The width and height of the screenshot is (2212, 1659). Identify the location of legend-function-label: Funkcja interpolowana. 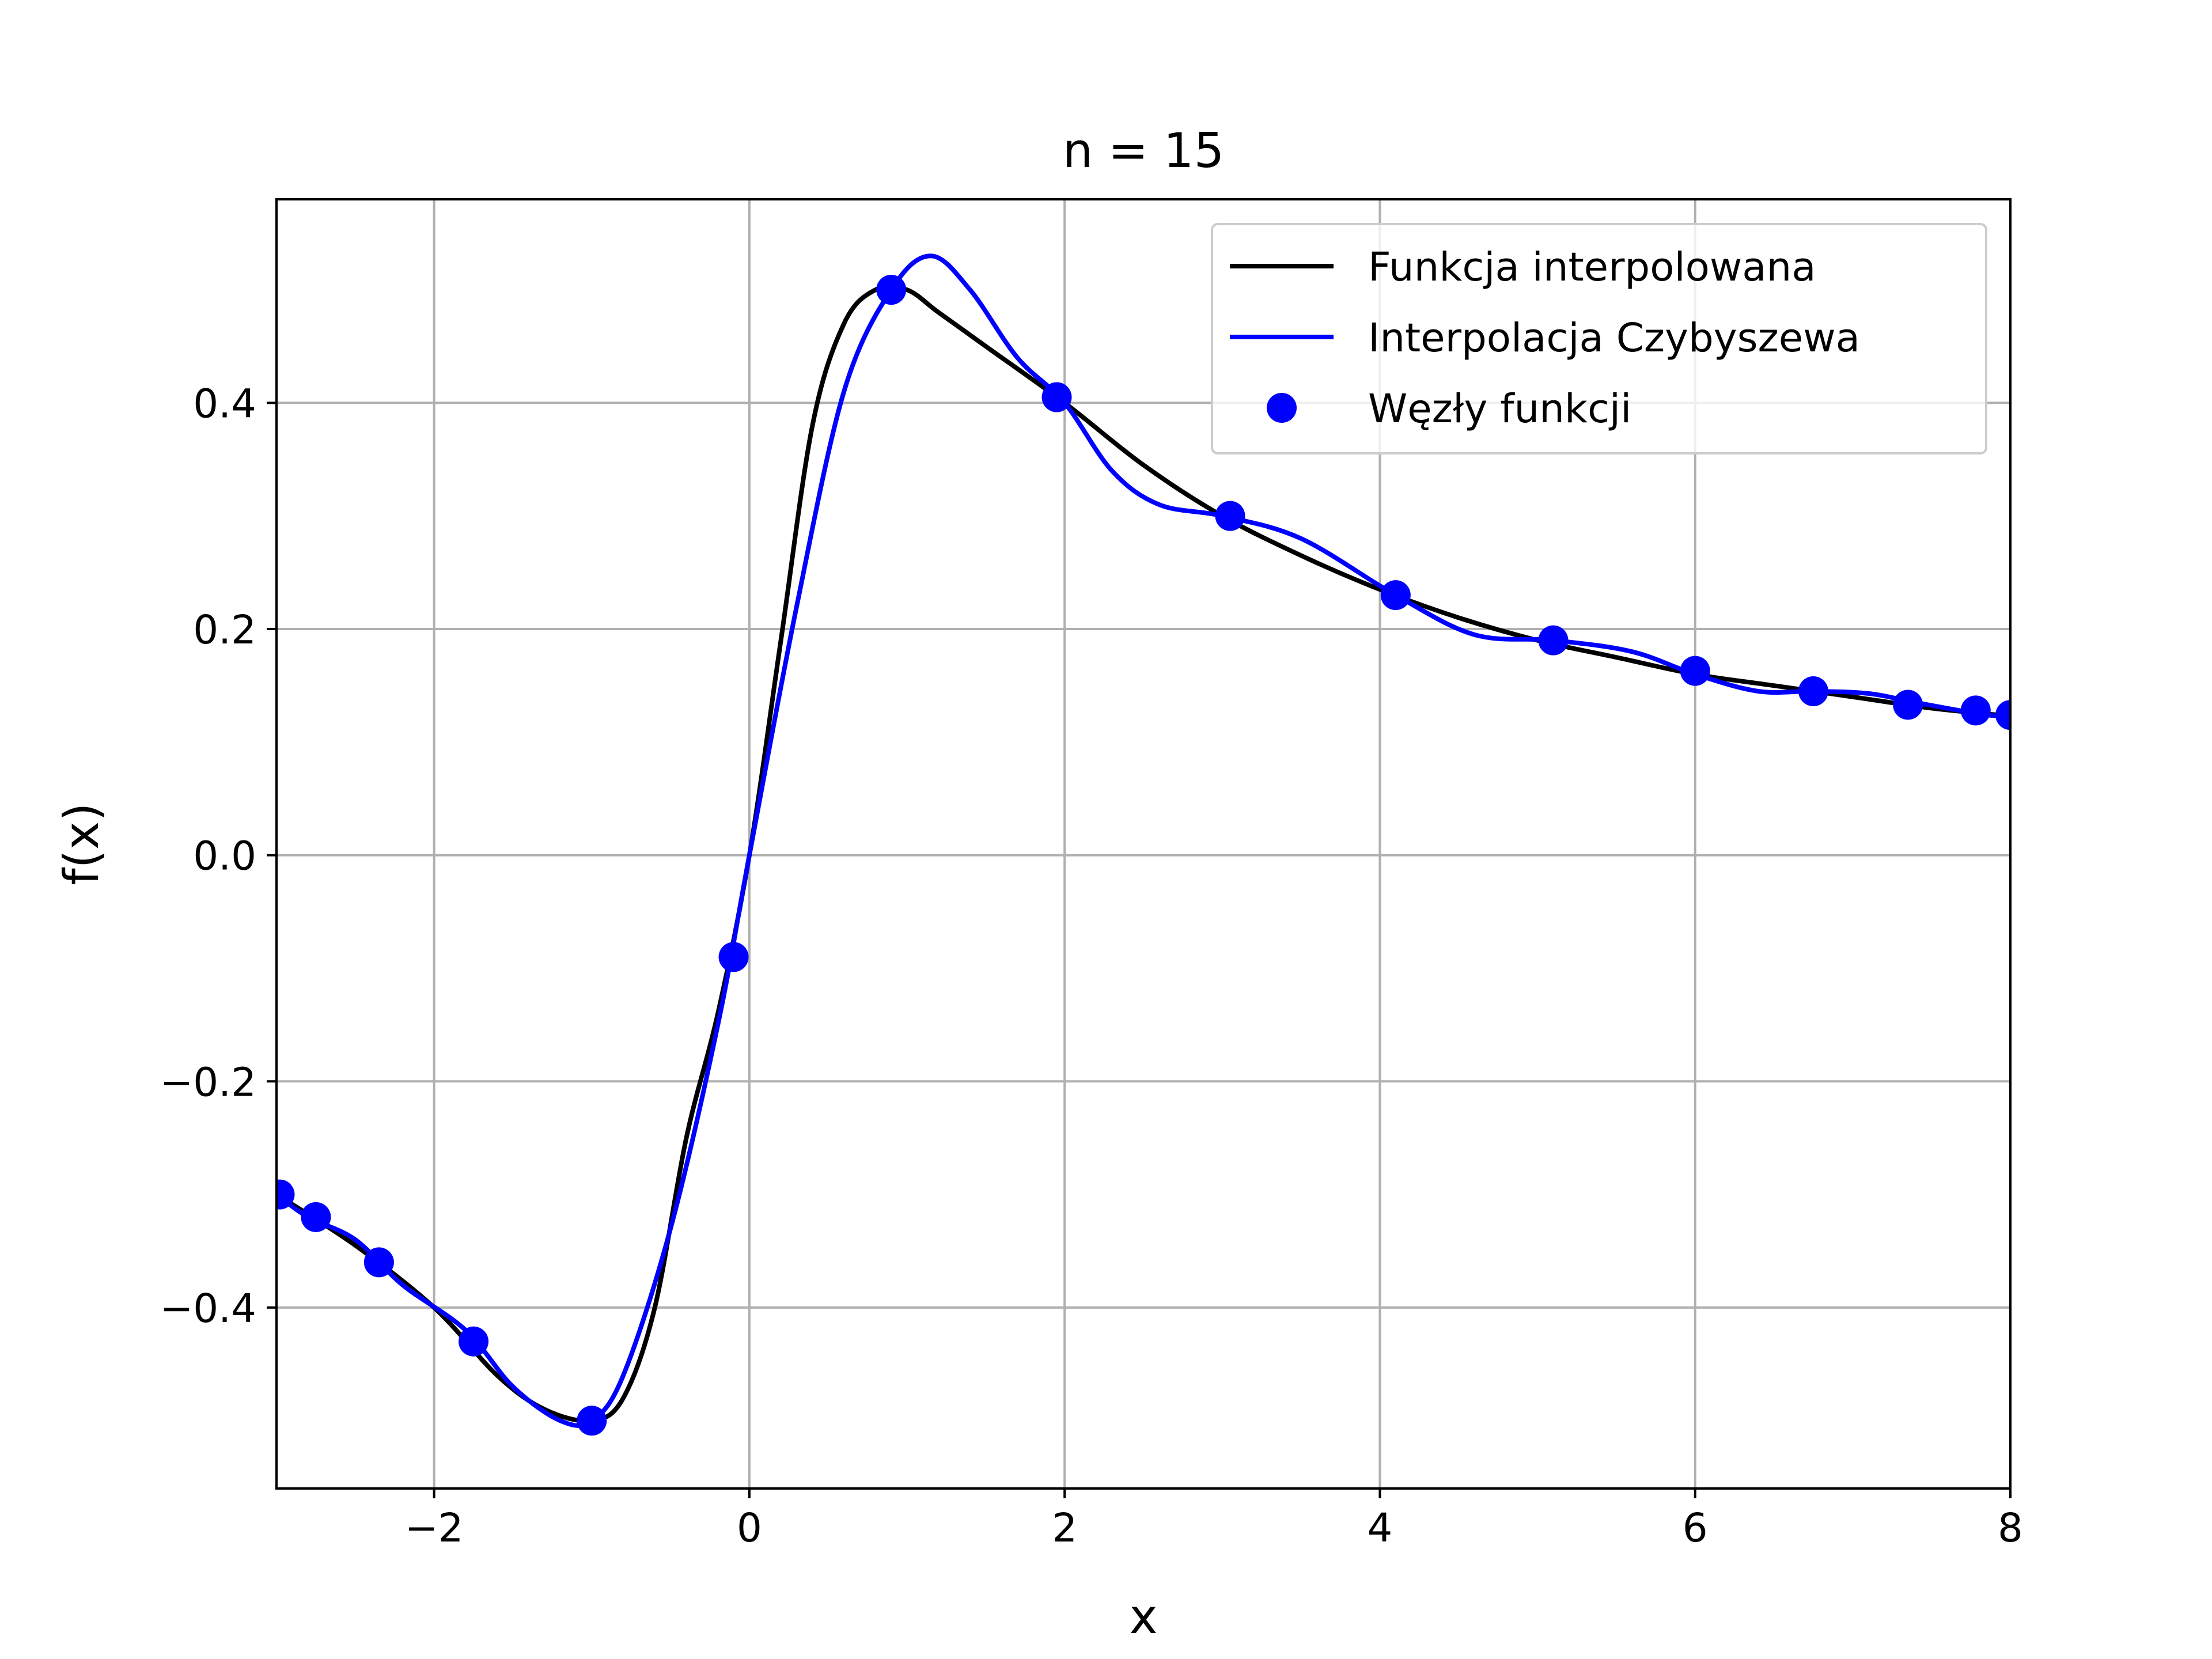
(1592, 267).